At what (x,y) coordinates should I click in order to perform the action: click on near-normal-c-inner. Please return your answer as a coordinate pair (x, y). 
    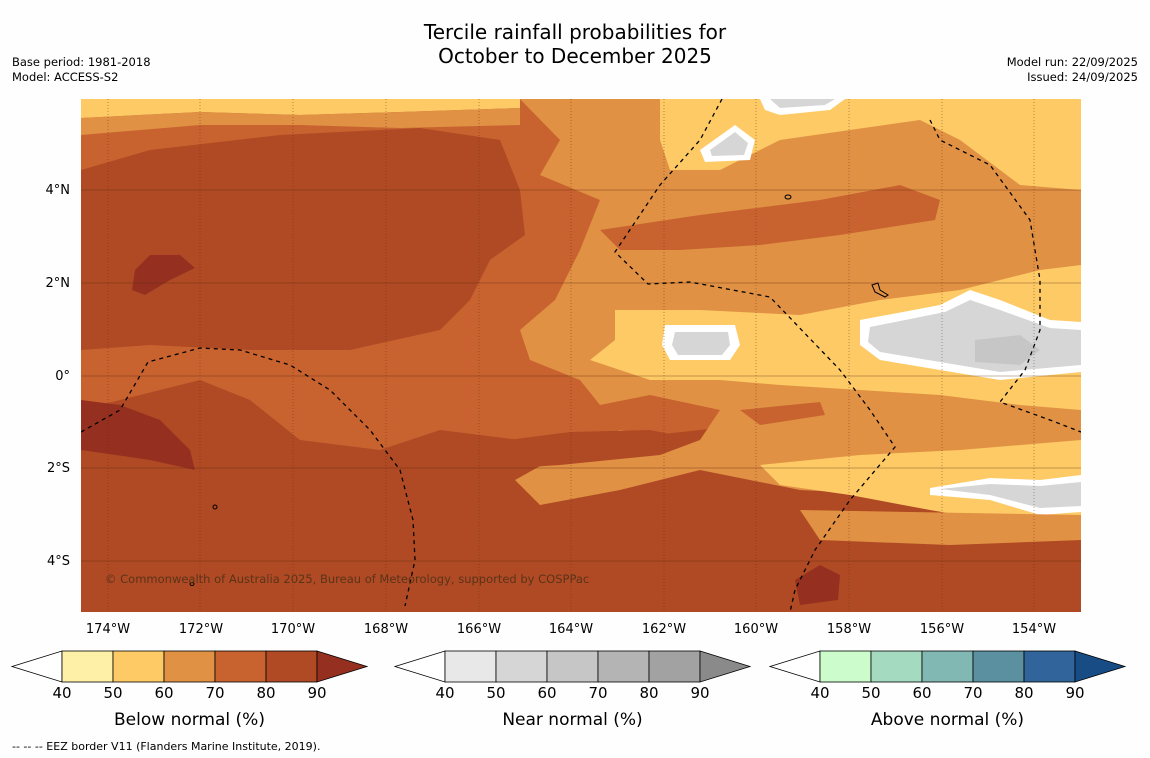
    Looking at the image, I should click on (1010, 495).